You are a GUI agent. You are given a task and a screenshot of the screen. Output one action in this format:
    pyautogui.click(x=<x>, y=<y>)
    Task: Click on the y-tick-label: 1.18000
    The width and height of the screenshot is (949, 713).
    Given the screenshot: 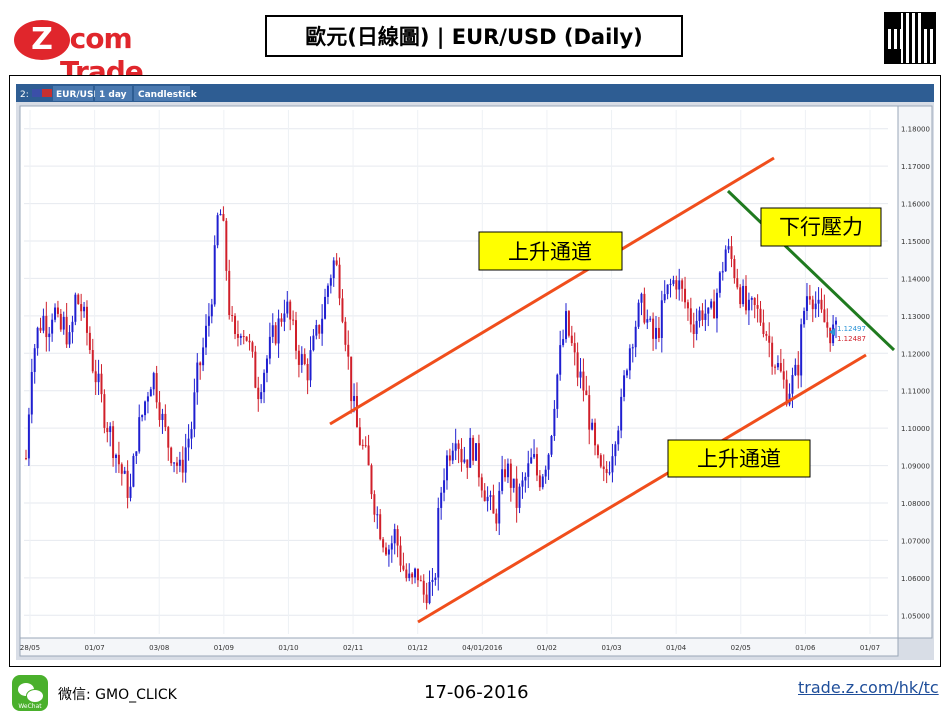 What is the action you would take?
    pyautogui.click(x=915, y=130)
    